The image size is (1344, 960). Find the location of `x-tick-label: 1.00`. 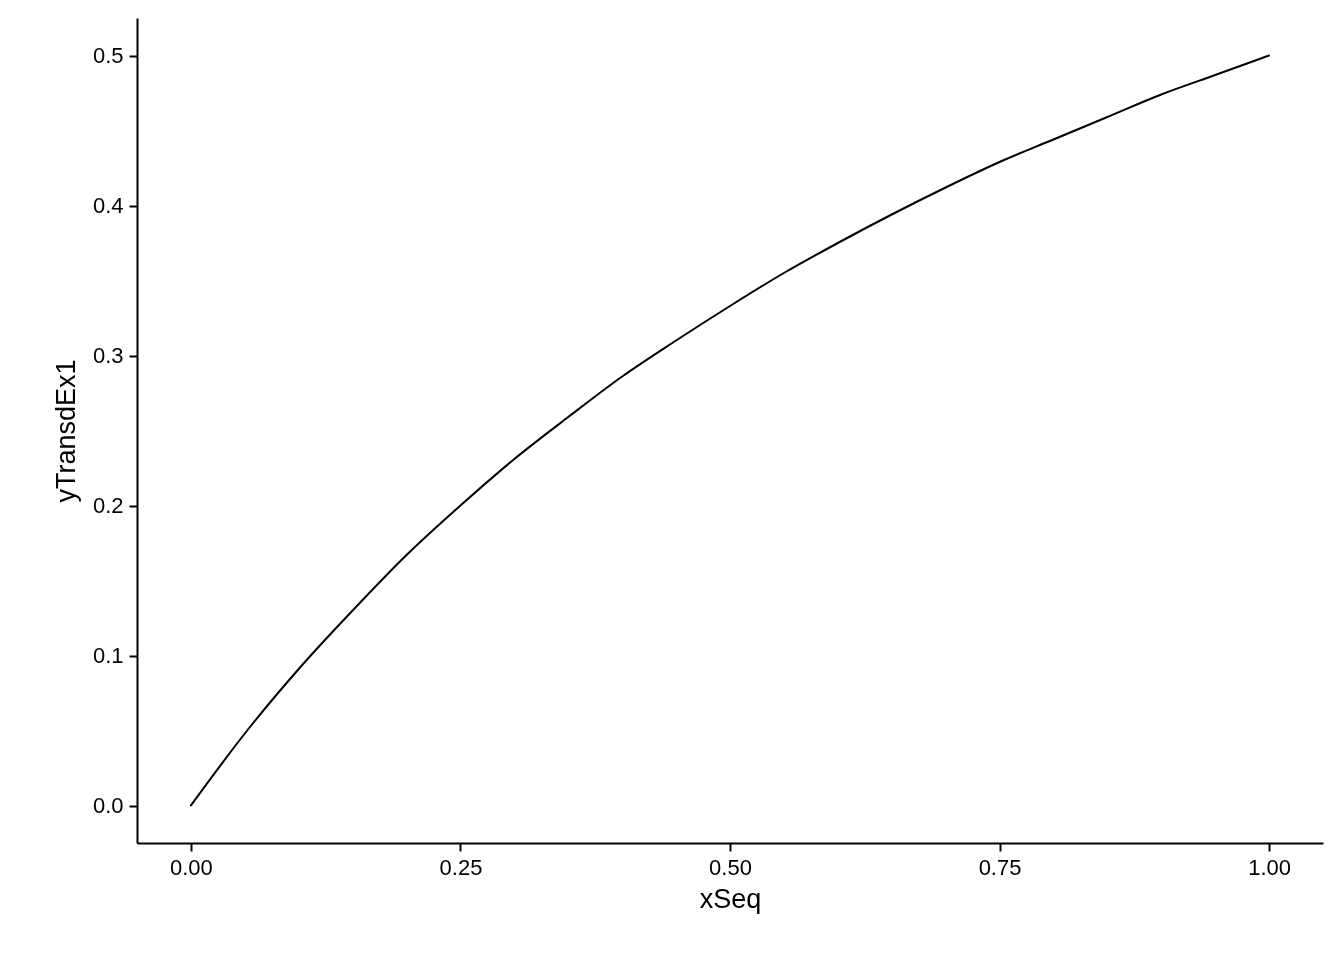

x-tick-label: 1.00 is located at coordinates (1270, 867).